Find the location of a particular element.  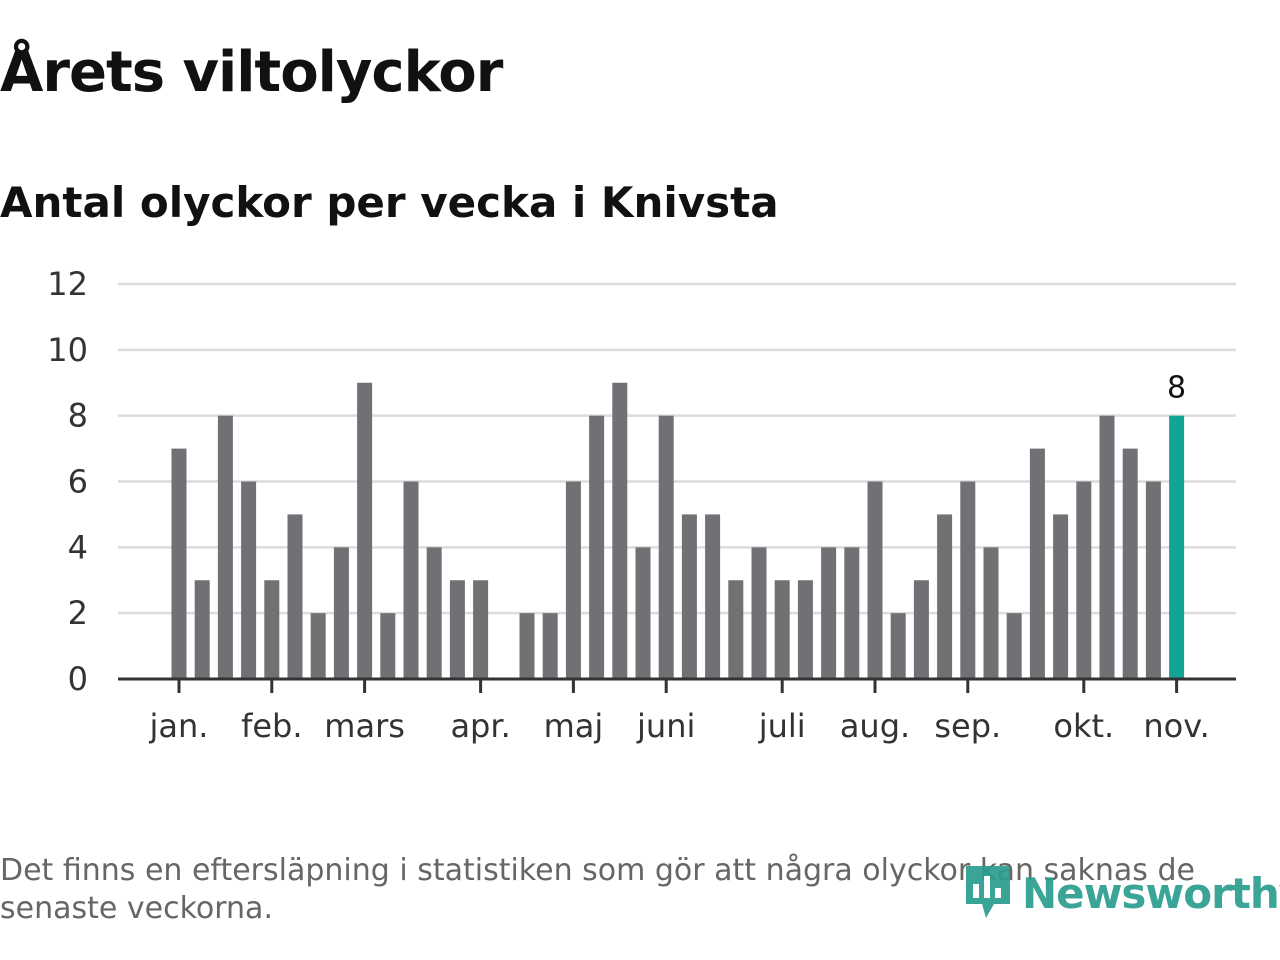

x-tick-label: apr. is located at coordinates (480, 726).